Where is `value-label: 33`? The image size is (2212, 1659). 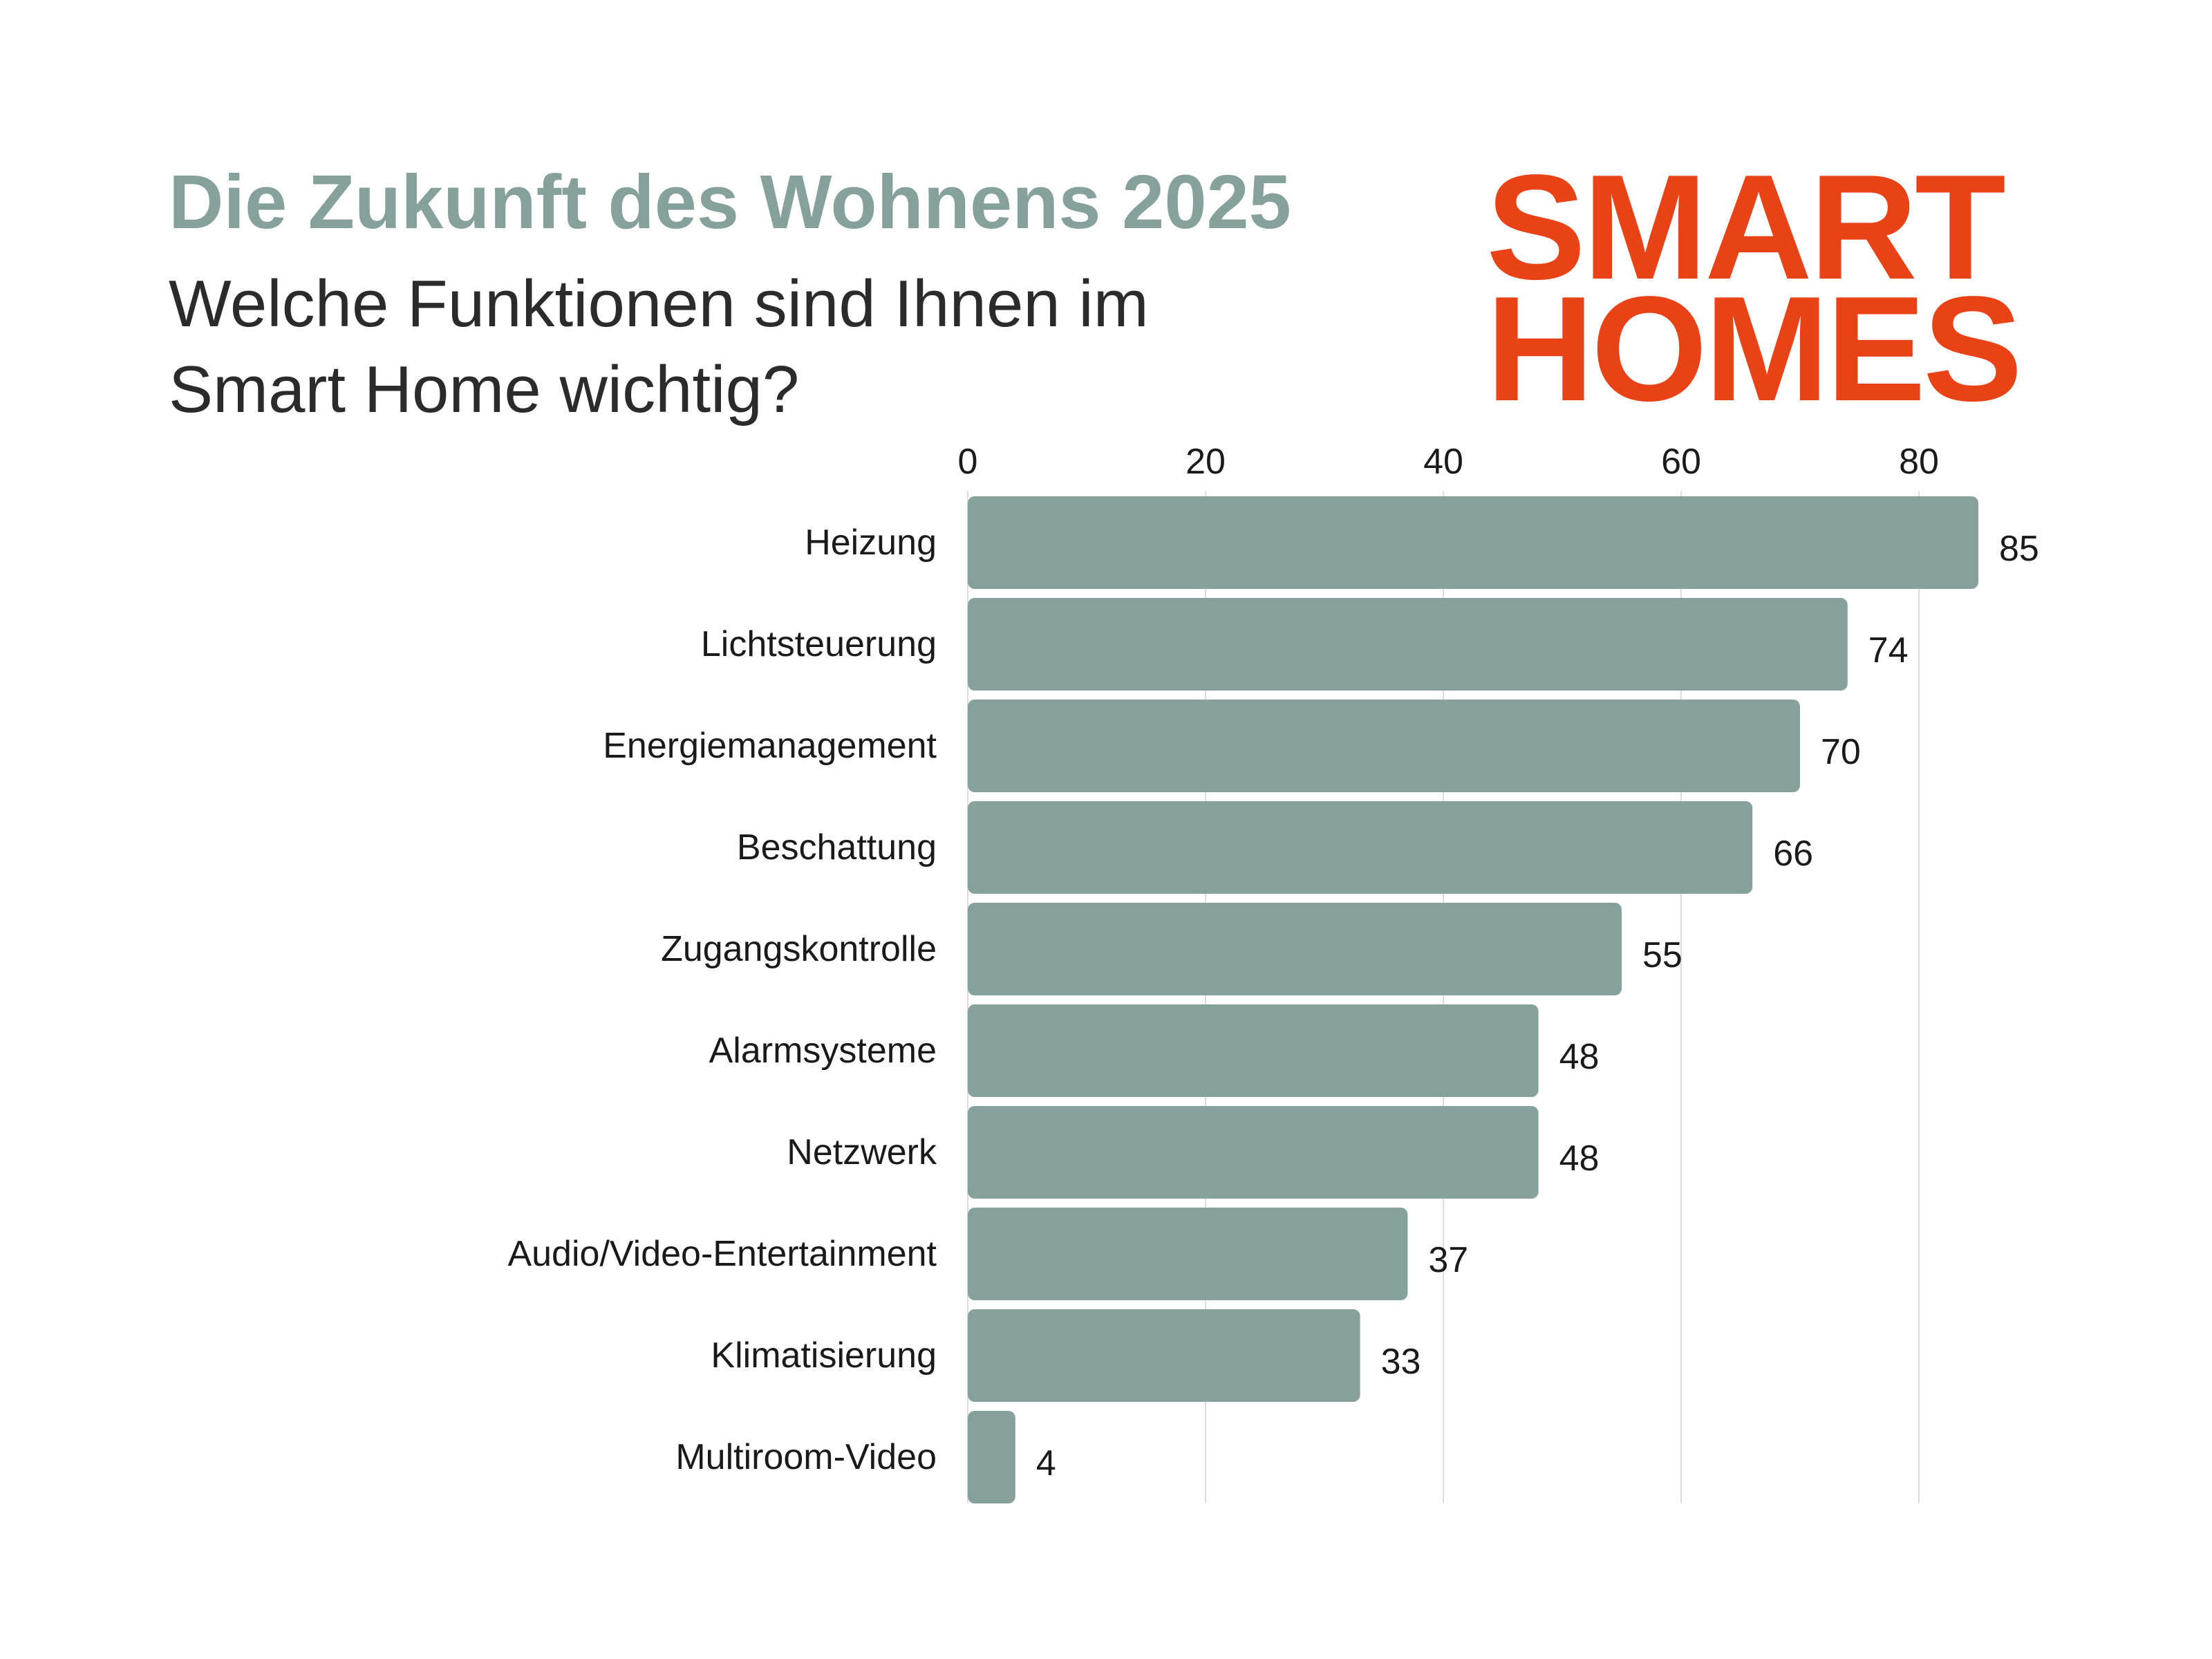
value-label: 33 is located at coordinates (1401, 1362).